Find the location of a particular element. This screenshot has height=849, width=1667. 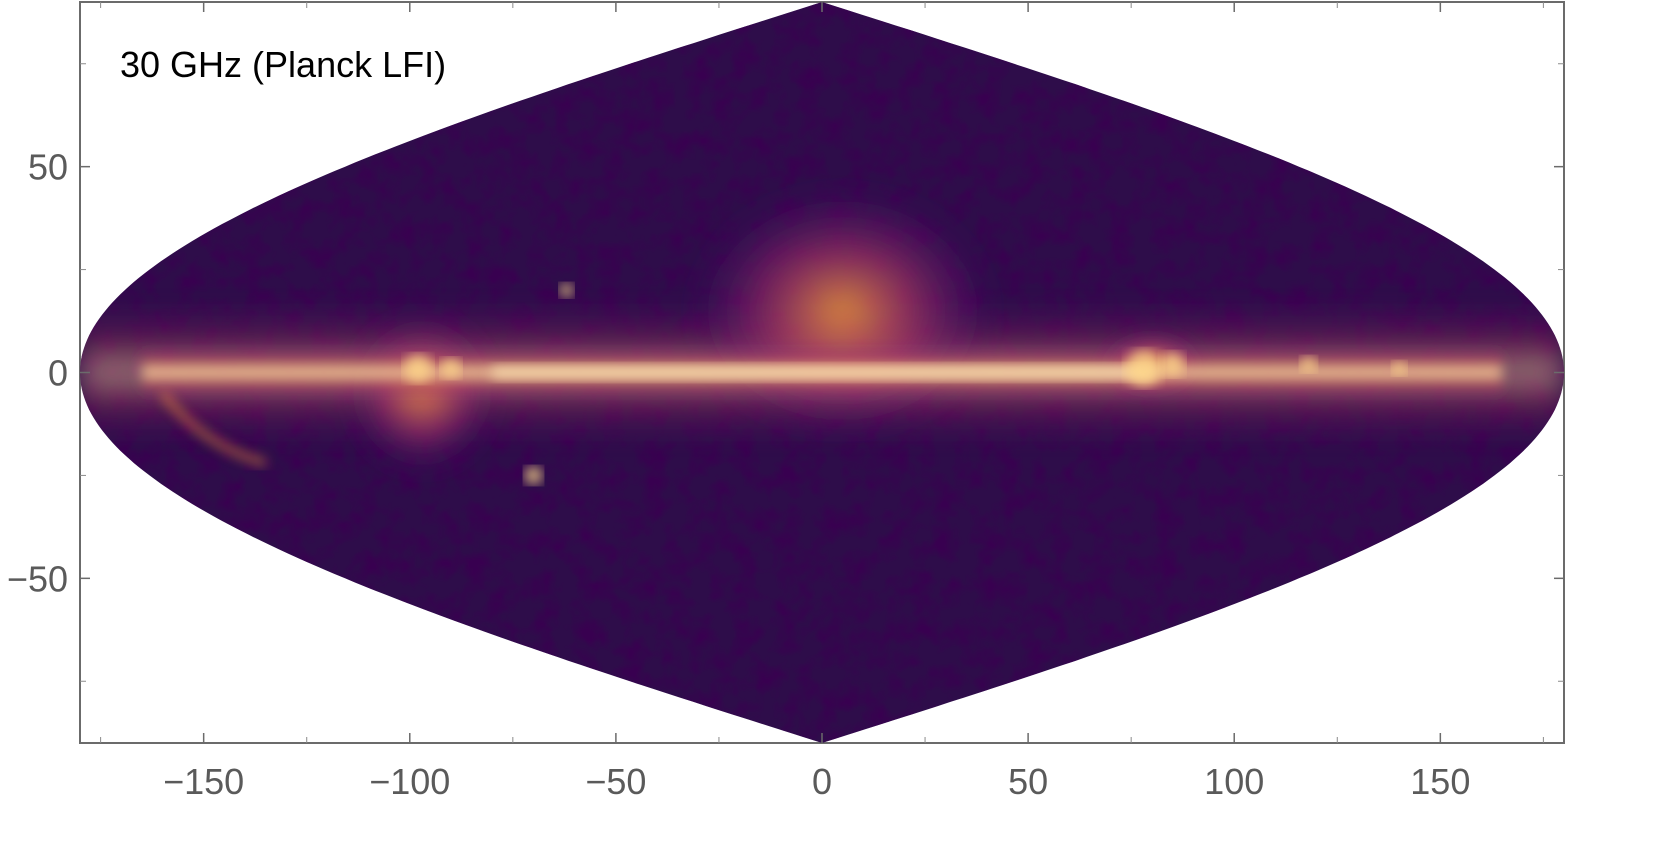

map-title: 30 GHz (Planck LFI) is located at coordinates (283, 64).